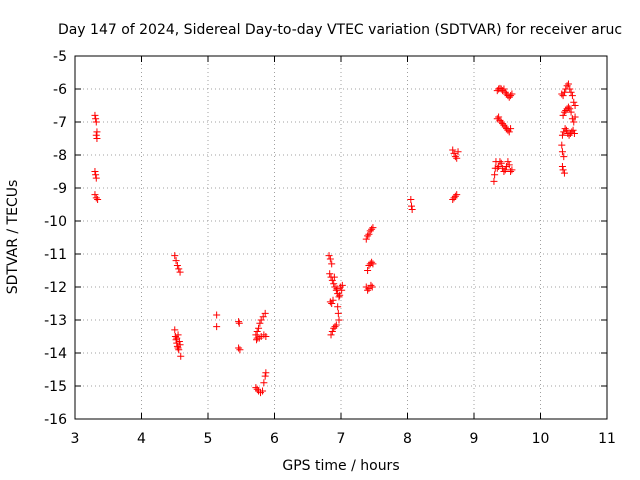 Image resolution: width=640 pixels, height=480 pixels. What do you see at coordinates (75, 439) in the screenshot?
I see `x-tick-label: 3` at bounding box center [75, 439].